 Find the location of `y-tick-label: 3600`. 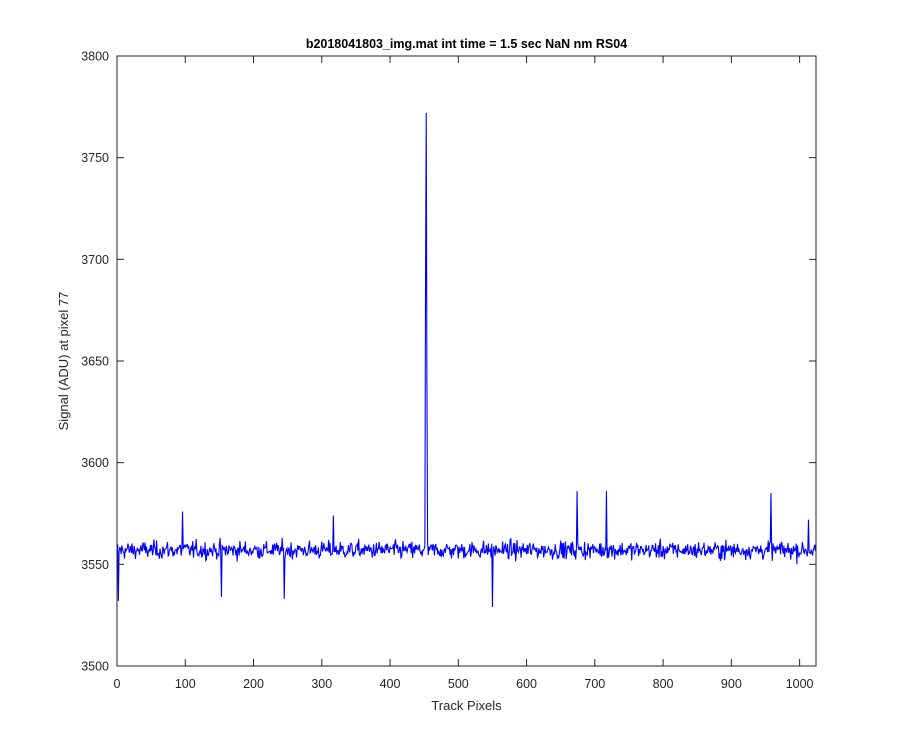

y-tick-label: 3600 is located at coordinates (95, 463).